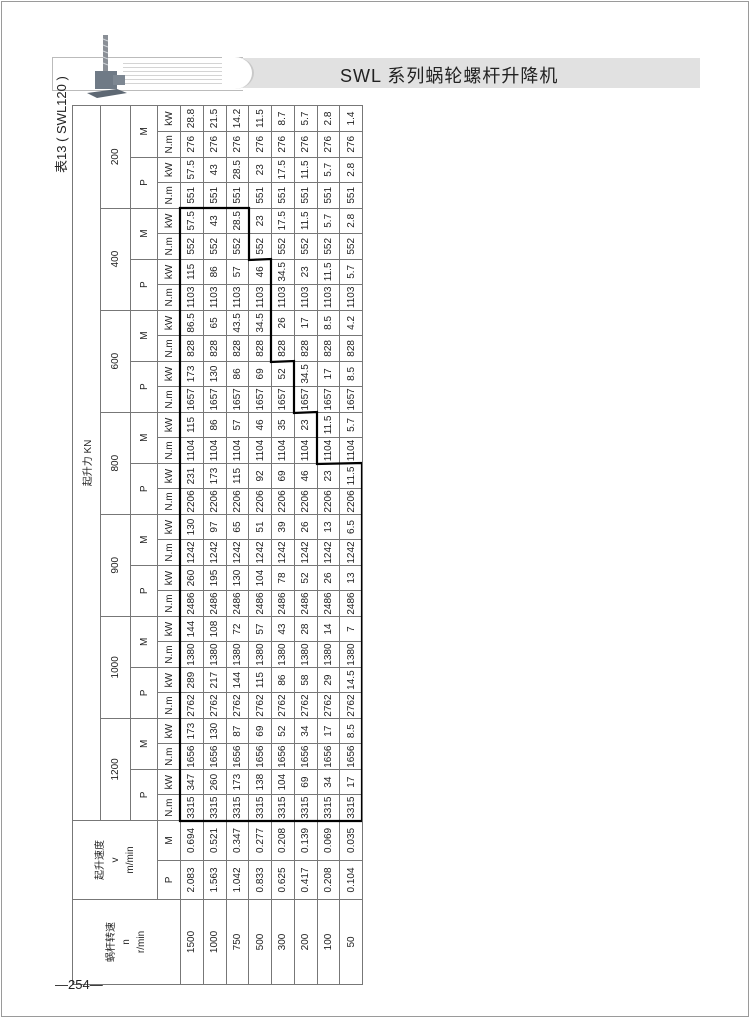 The height and width of the screenshot is (1018, 750). Describe the element at coordinates (351, 578) in the screenshot. I see `value-cell: 13` at that location.